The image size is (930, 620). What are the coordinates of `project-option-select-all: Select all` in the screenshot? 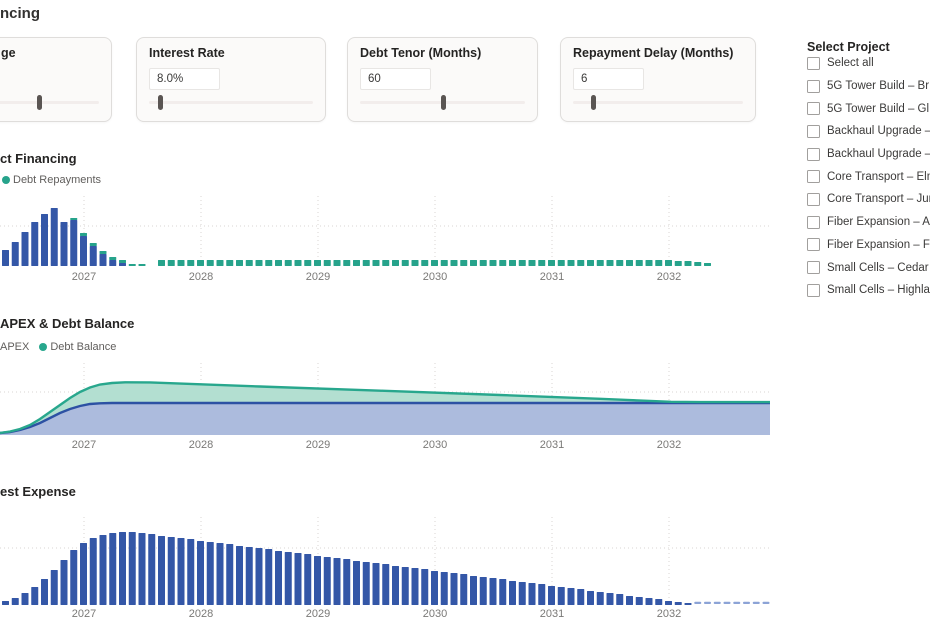 It's located at (868, 63).